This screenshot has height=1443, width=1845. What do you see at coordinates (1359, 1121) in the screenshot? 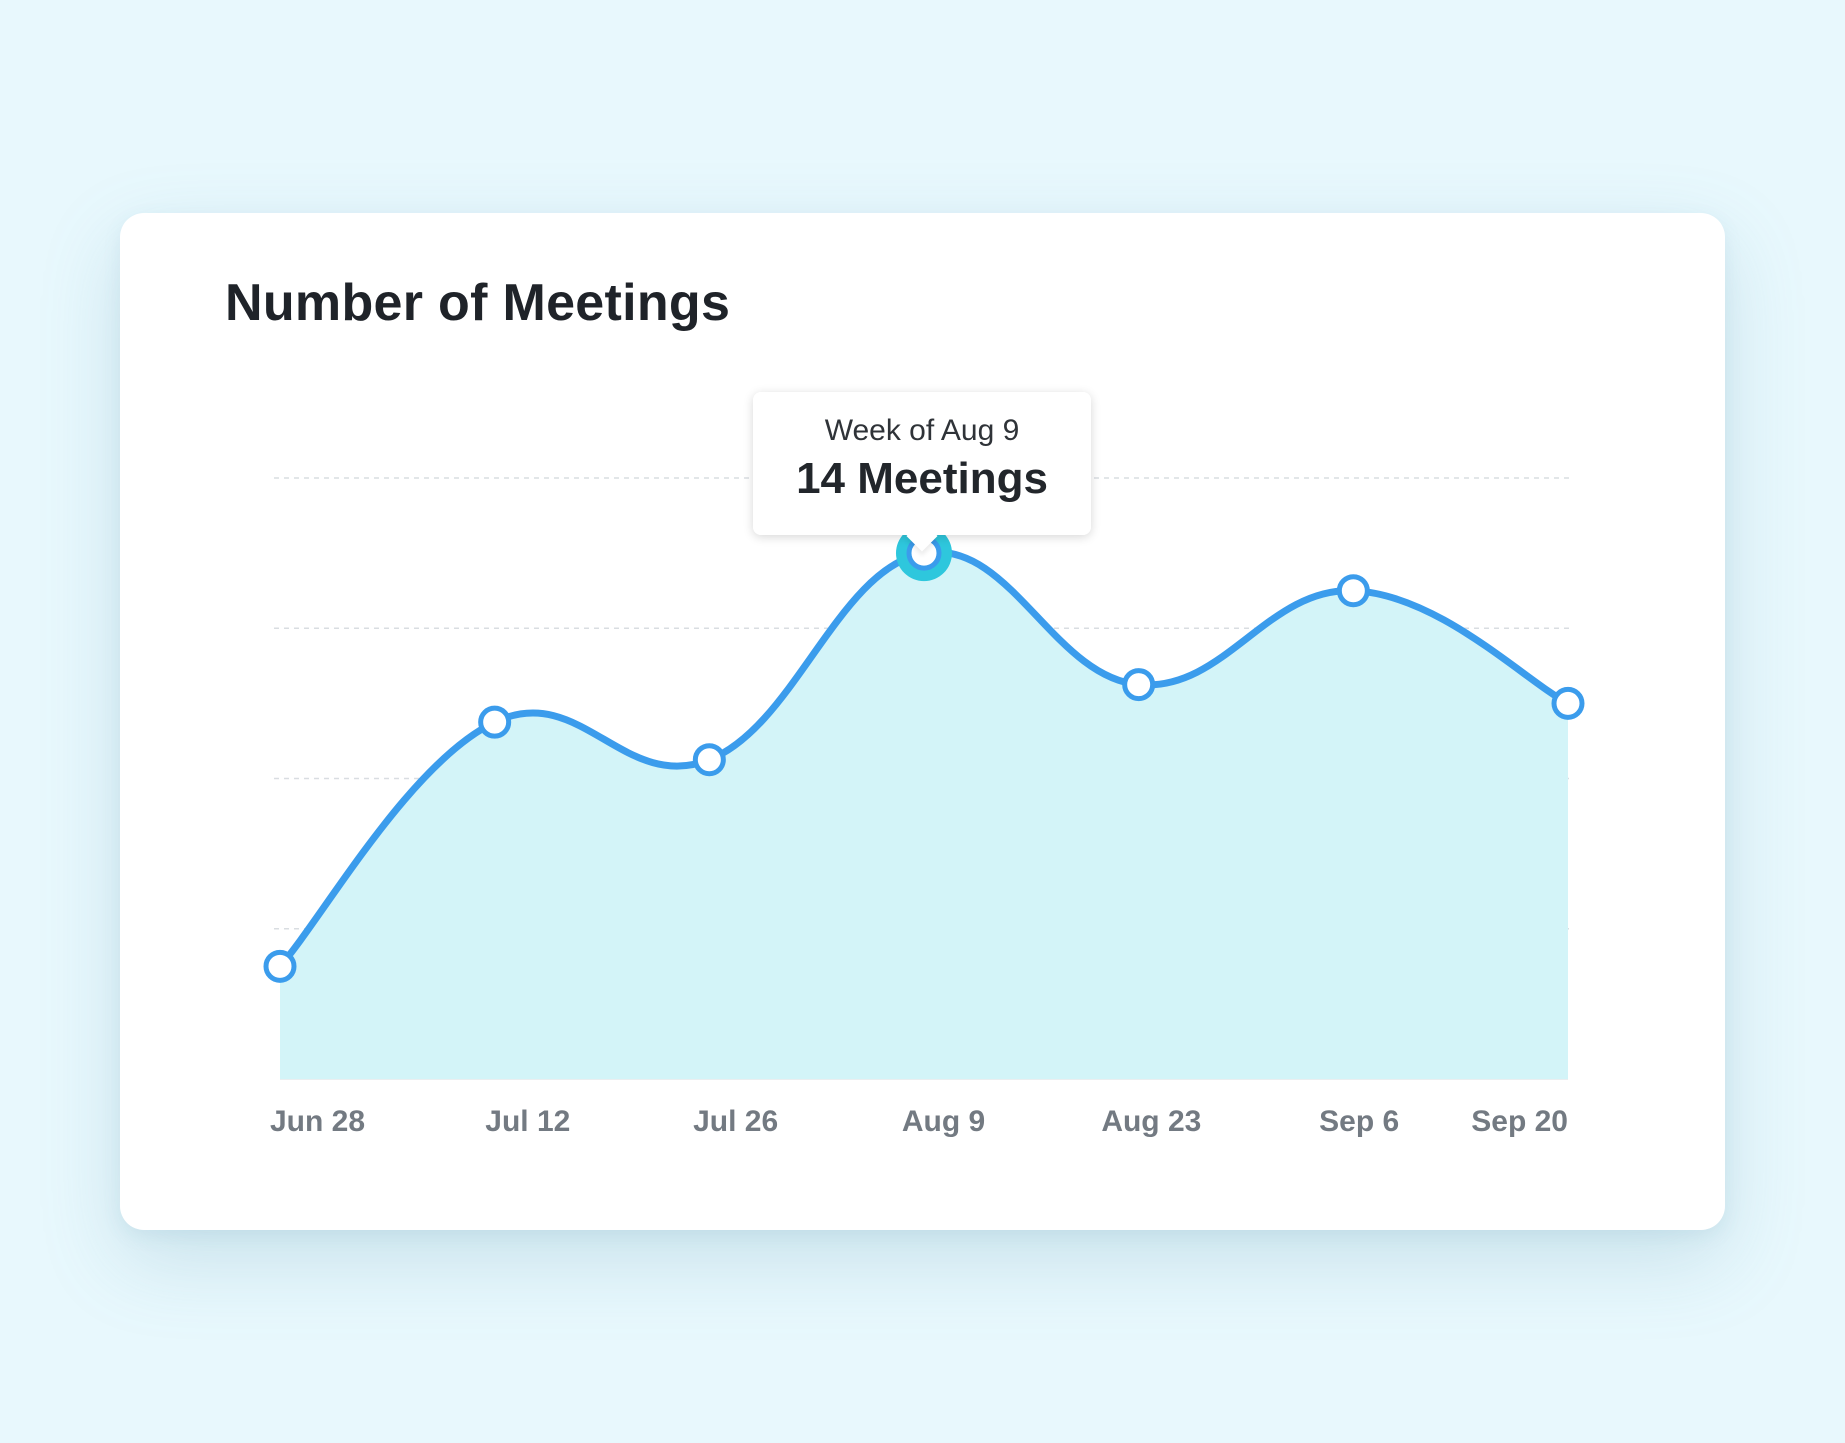
I see `x-tick-label: Sep 6` at bounding box center [1359, 1121].